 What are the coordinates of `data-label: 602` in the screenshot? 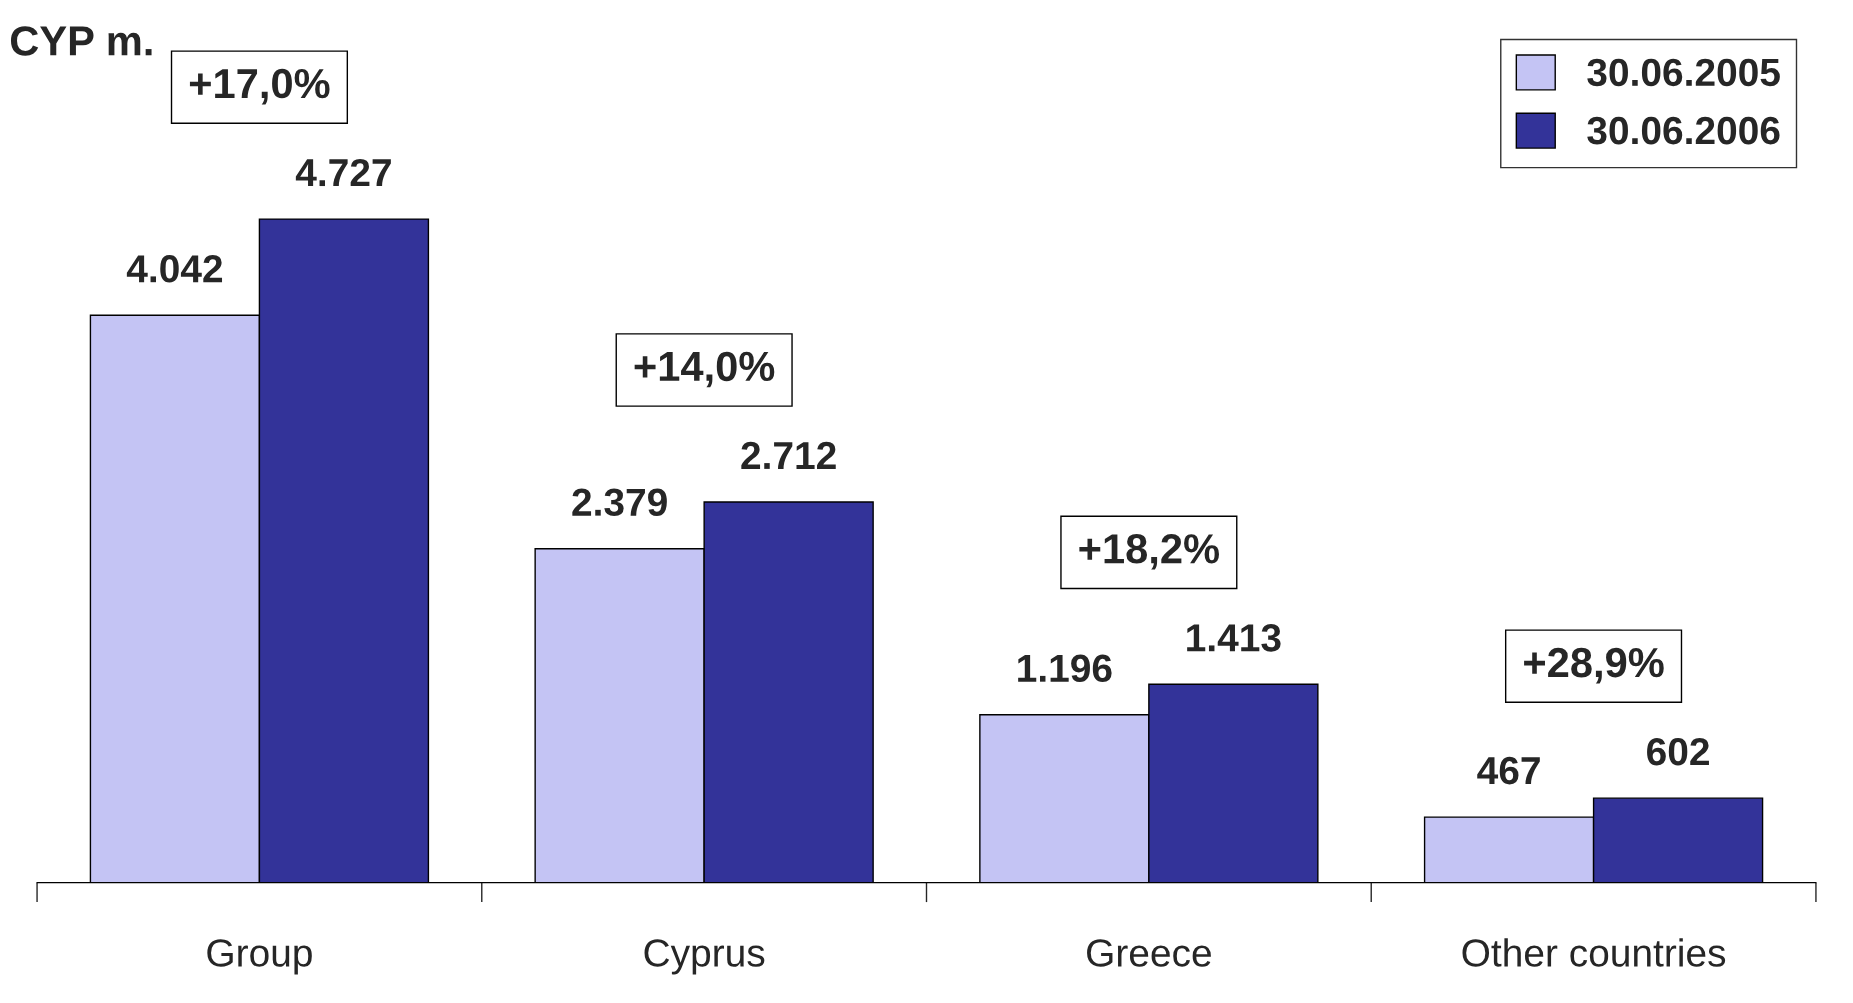 It's located at (1678, 751).